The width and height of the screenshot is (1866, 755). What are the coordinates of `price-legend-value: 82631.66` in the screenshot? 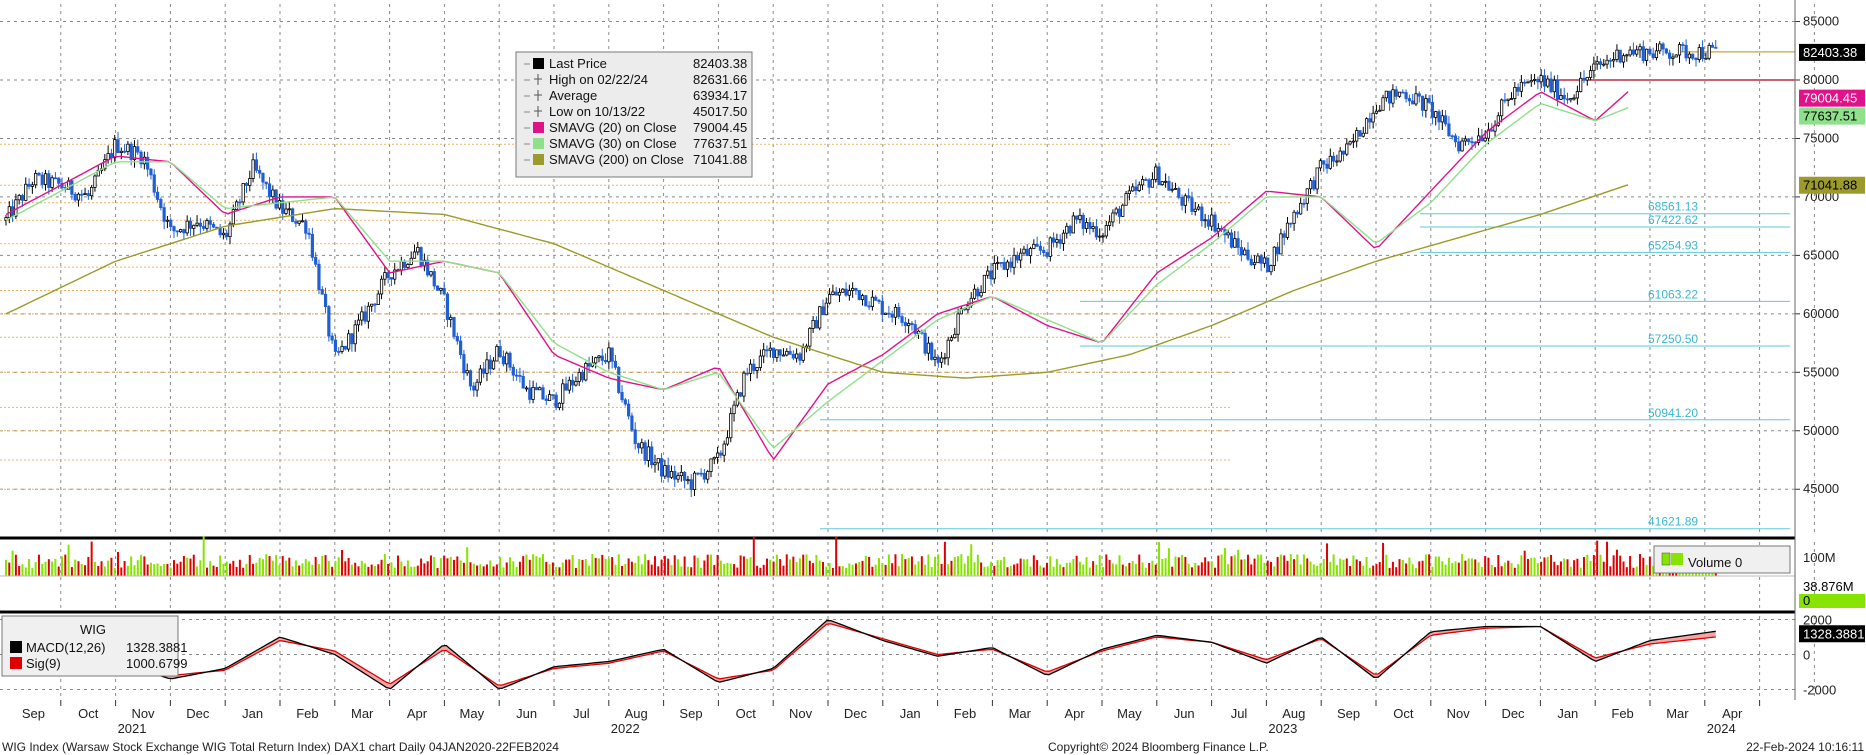 It's located at (720, 79).